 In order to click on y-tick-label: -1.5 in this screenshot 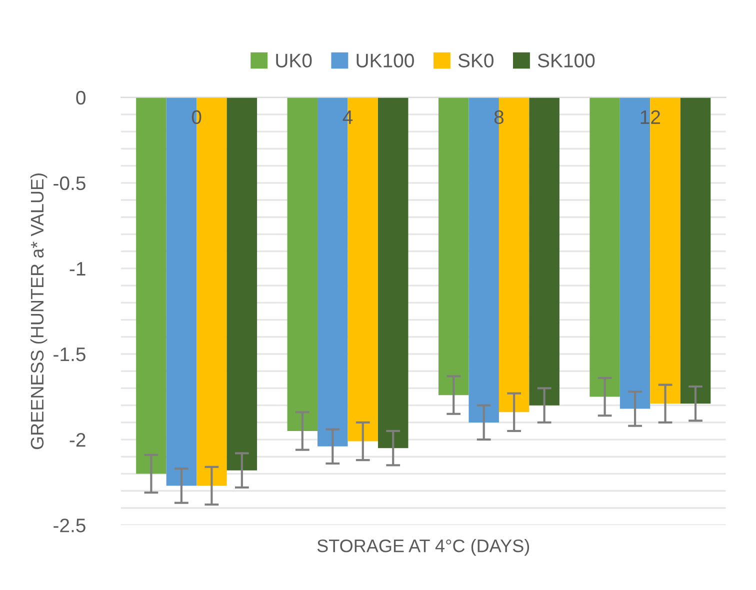, I will do `click(70, 355)`.